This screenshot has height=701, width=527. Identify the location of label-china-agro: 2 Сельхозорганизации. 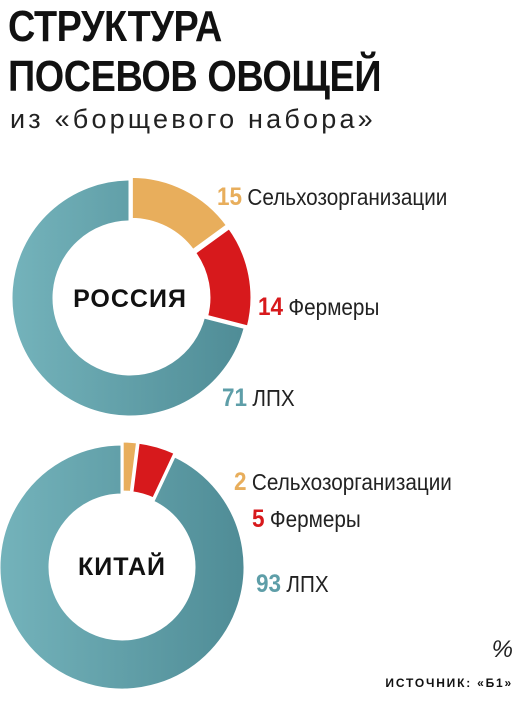
(343, 482).